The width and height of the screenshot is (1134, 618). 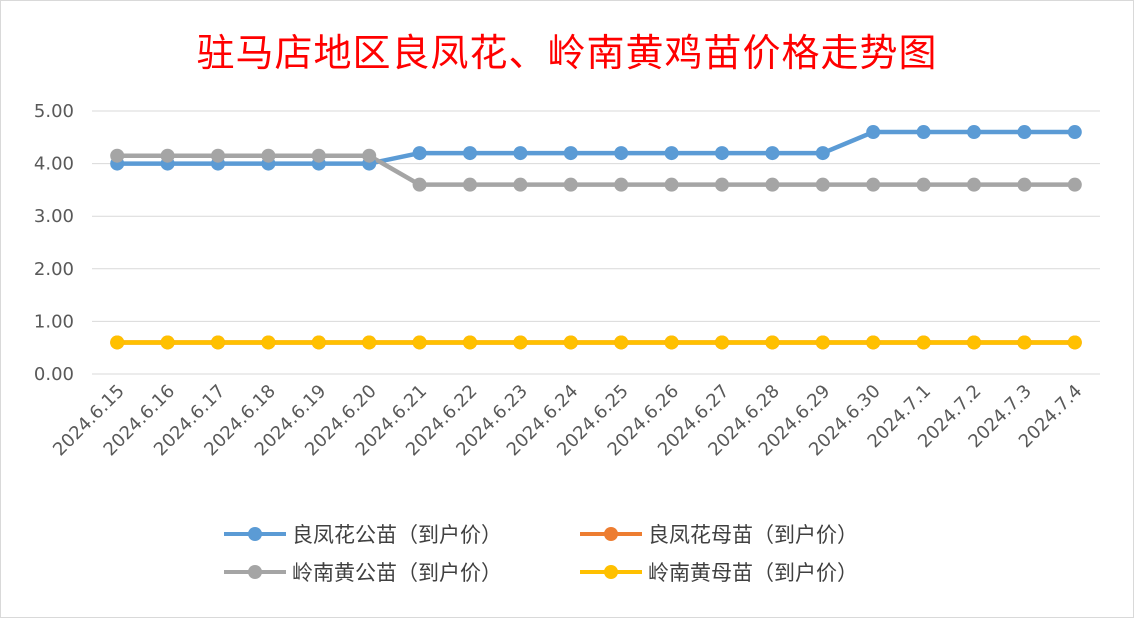 I want to click on legend-label-series-0: 良凤花公苗（到户价）, so click(x=397, y=535).